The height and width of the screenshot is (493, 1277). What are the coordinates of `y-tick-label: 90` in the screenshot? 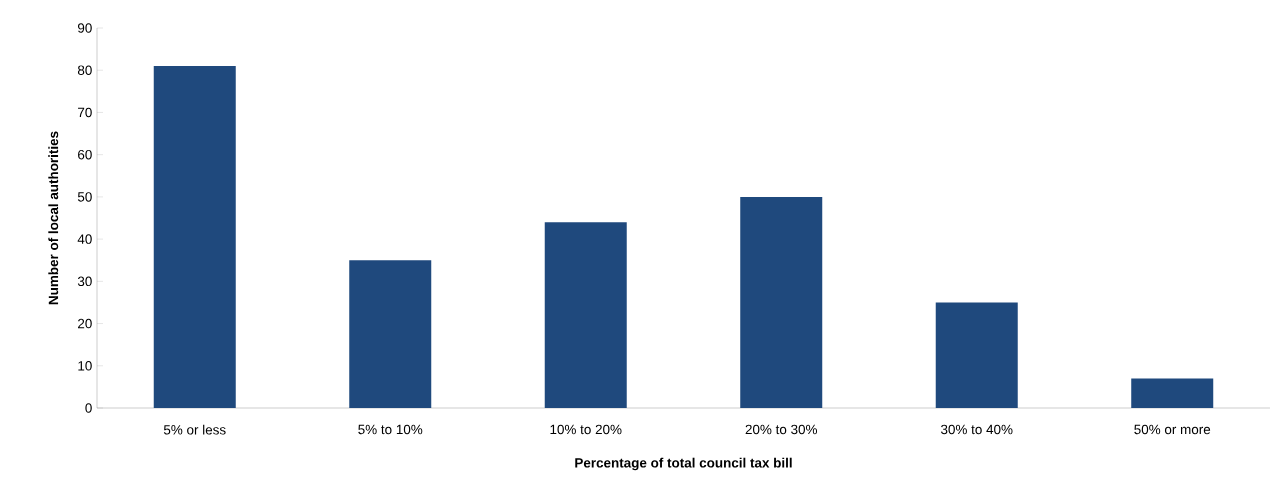 It's located at (84, 28).